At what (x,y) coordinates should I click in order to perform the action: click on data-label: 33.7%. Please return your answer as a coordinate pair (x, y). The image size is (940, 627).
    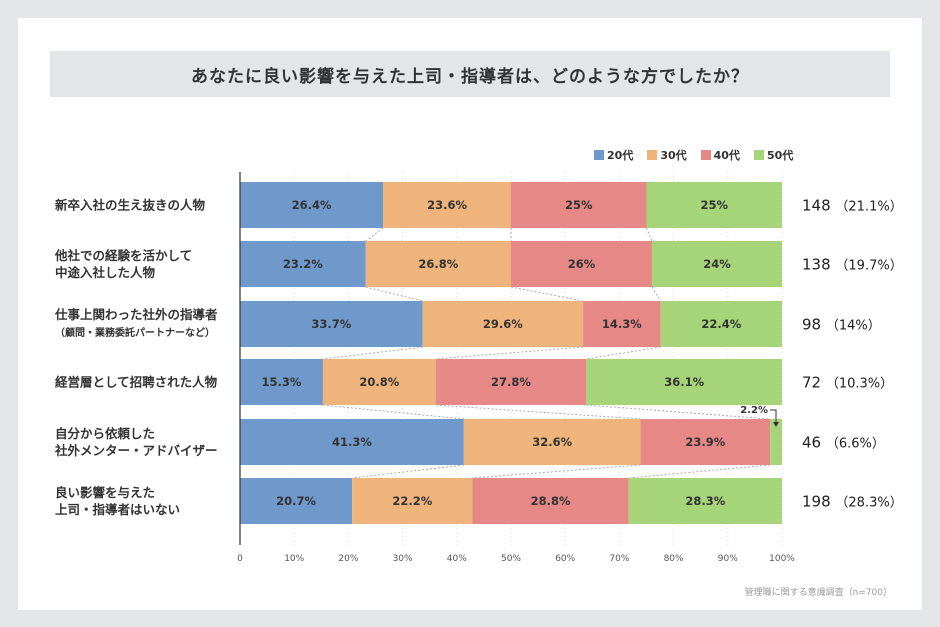
    Looking at the image, I should click on (331, 324).